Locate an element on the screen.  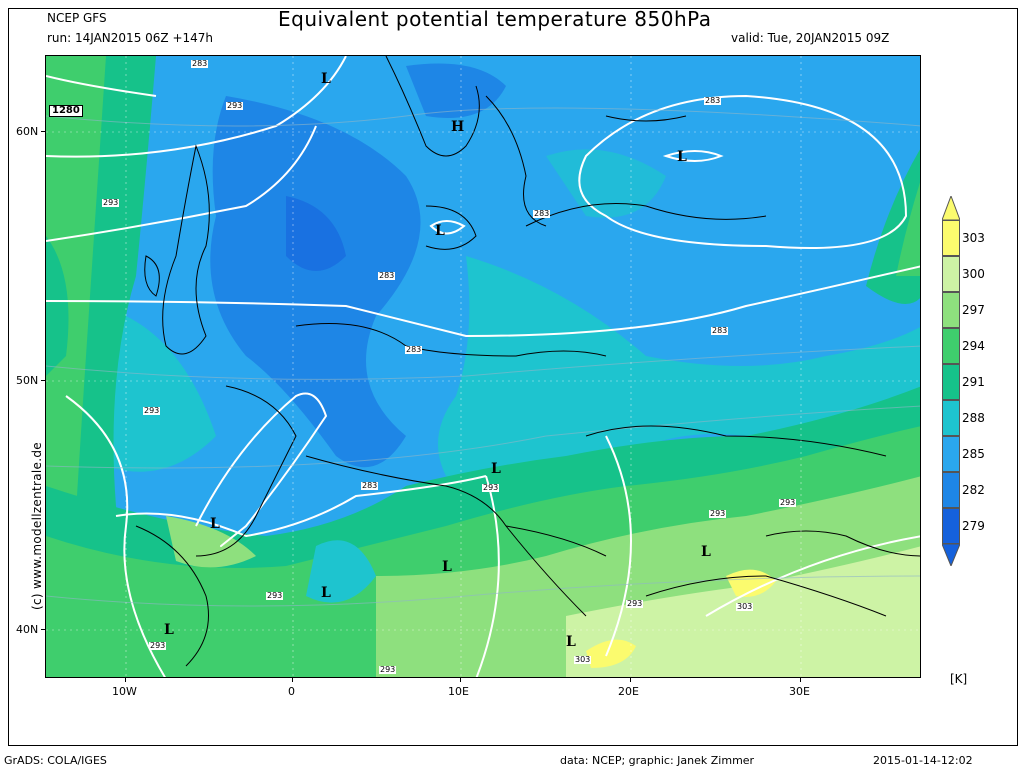
colorbar-label: 303 is located at coordinates (973, 238).